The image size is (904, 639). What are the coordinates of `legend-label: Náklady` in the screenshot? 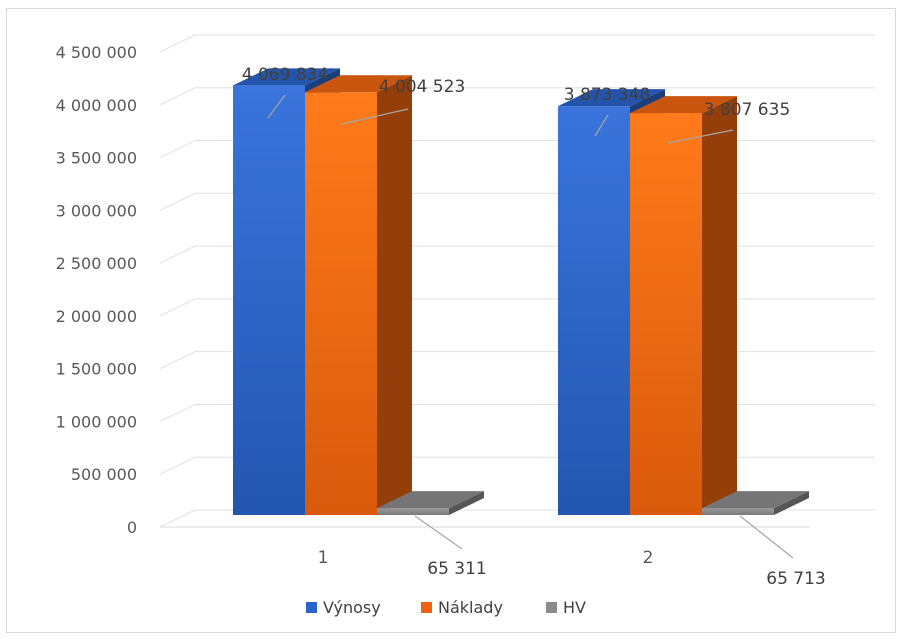 It's located at (470, 607).